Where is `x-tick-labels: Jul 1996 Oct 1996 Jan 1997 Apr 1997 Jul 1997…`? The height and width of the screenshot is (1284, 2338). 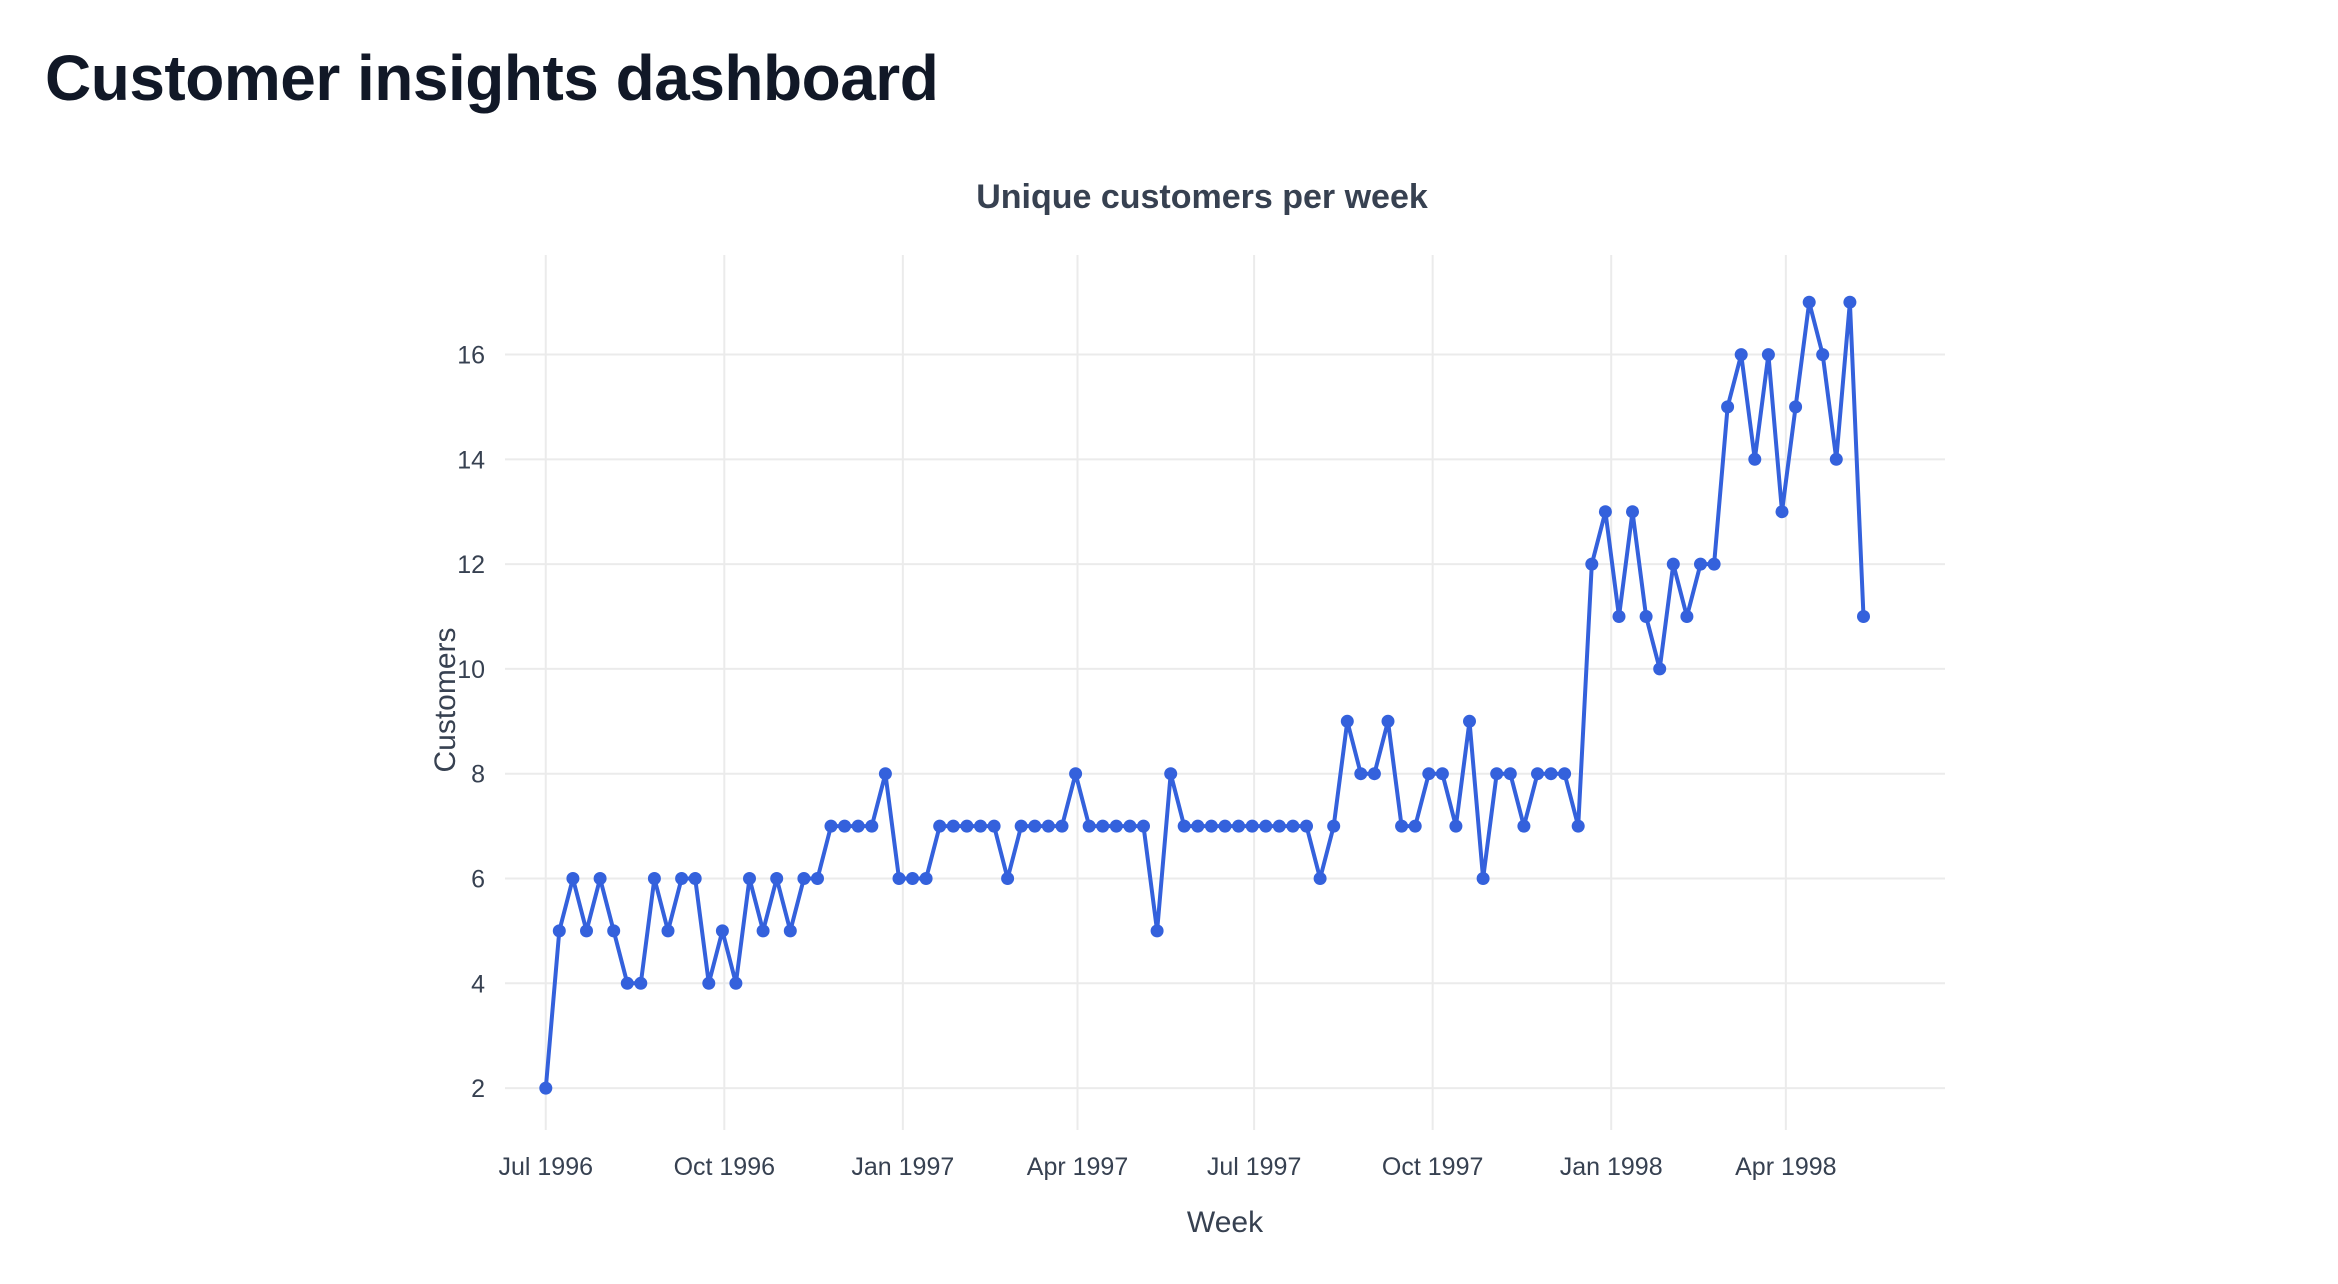 x-tick-labels: Jul 1996 Oct 1996 Jan 1997 Apr 1997 Jul 1997… is located at coordinates (1167, 1167).